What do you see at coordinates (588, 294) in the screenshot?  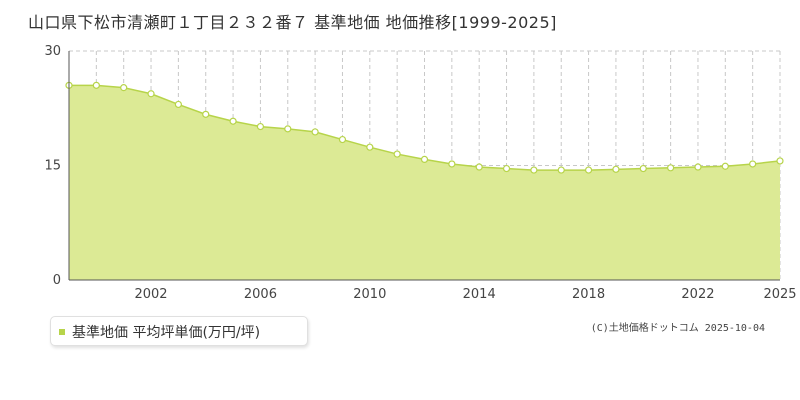 I see `x-tick-label: 2018` at bounding box center [588, 294].